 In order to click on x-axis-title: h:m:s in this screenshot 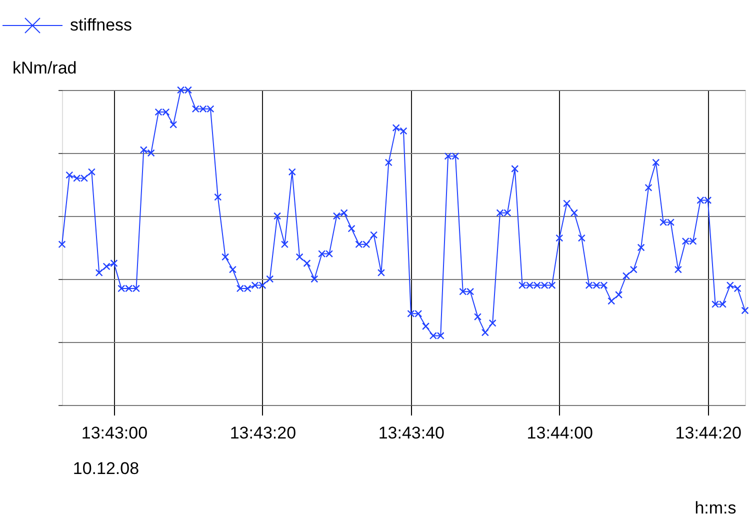, I will do `click(715, 508)`.